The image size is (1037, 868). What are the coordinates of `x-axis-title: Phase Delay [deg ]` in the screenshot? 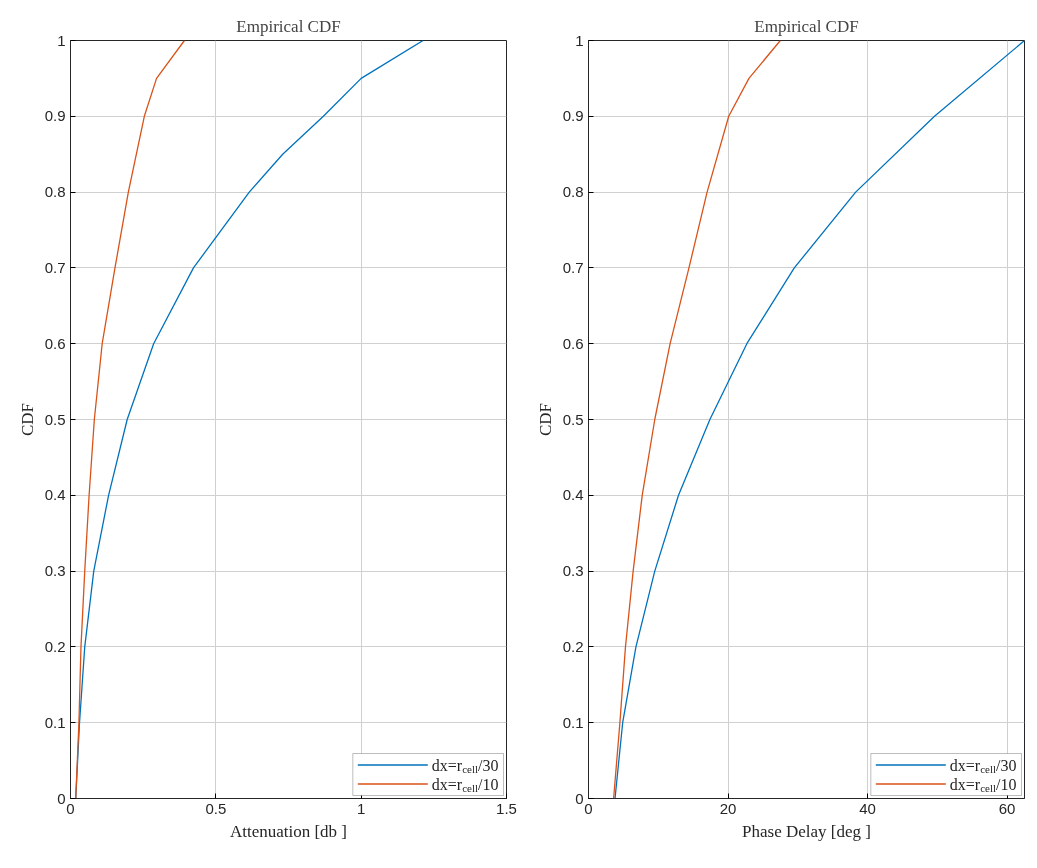 It's located at (806, 831).